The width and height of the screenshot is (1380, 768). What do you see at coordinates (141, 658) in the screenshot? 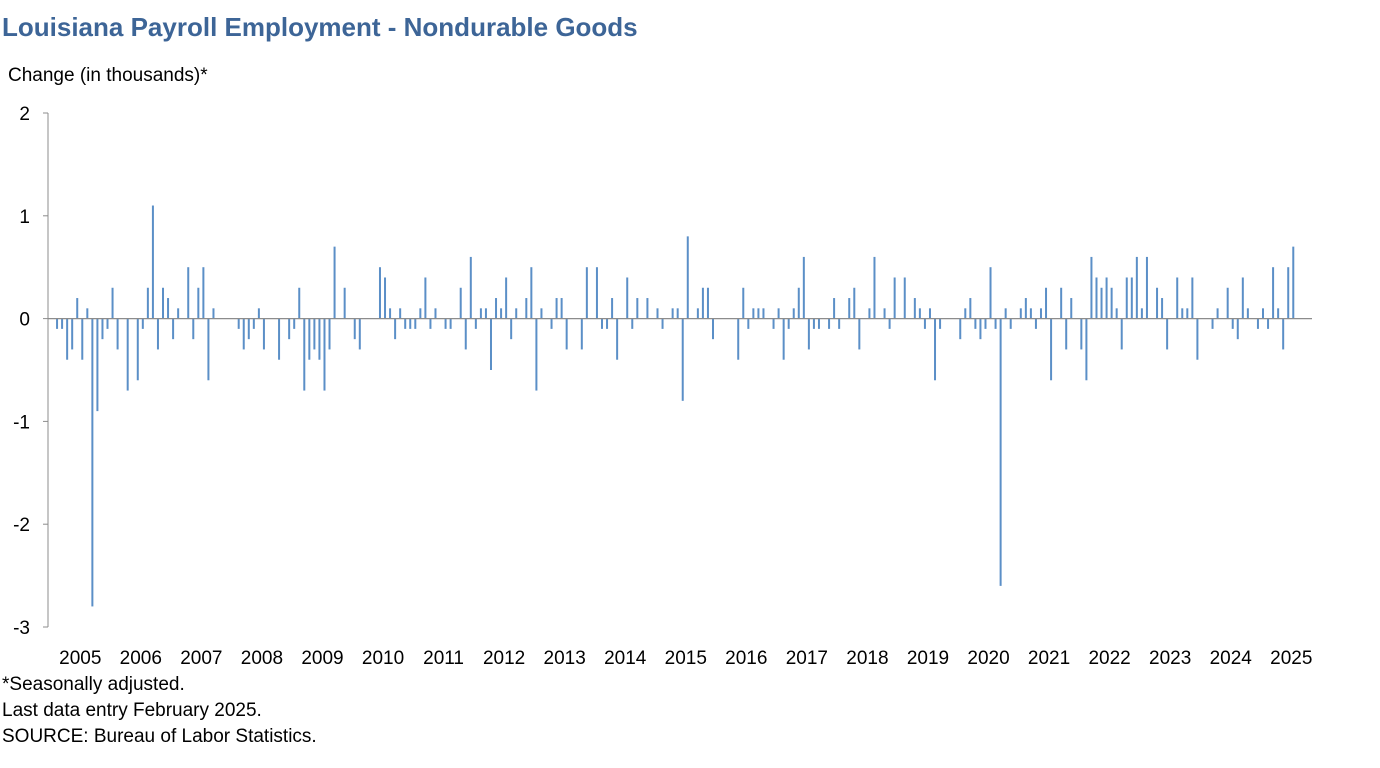
I see `x-tick-label: 2006` at bounding box center [141, 658].